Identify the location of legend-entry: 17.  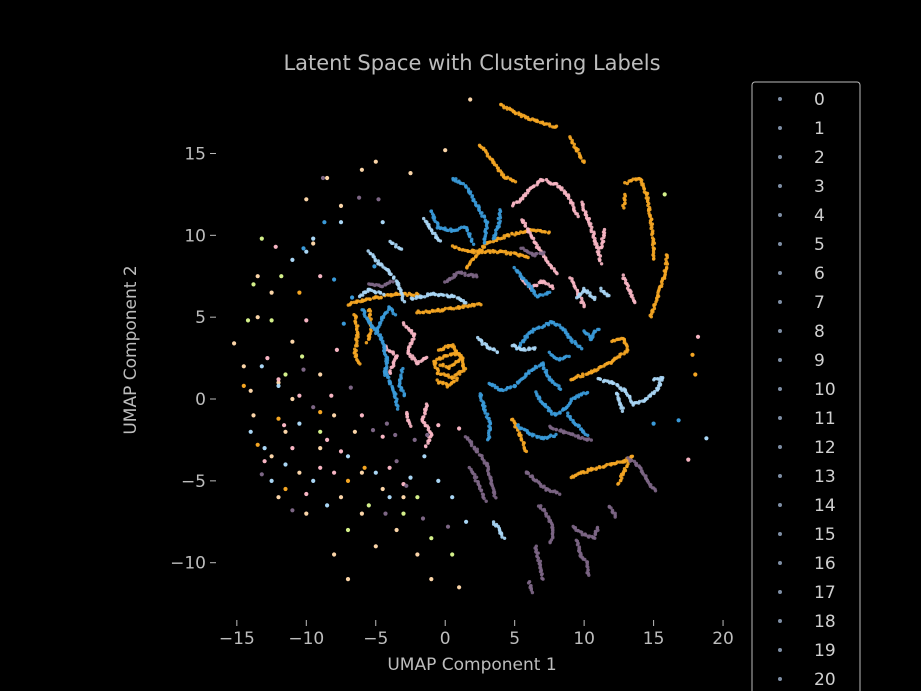
(825, 593).